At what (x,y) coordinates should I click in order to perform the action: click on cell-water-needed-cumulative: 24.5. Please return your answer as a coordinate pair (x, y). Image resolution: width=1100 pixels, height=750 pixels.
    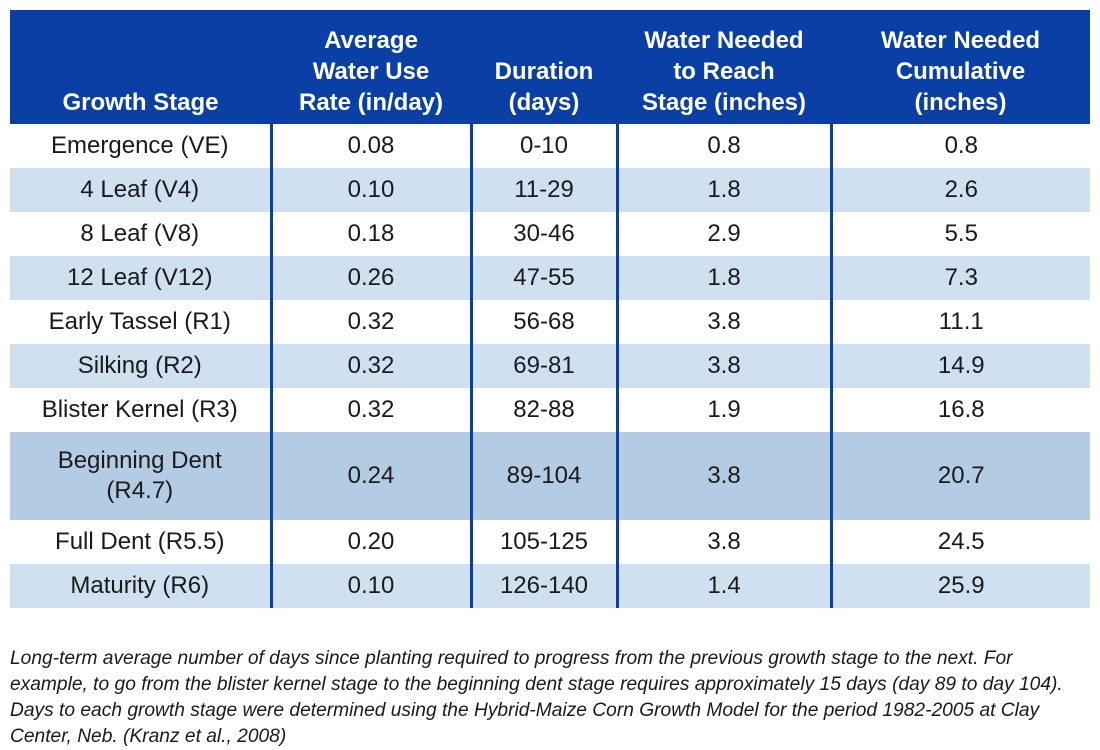
    Looking at the image, I should click on (961, 541).